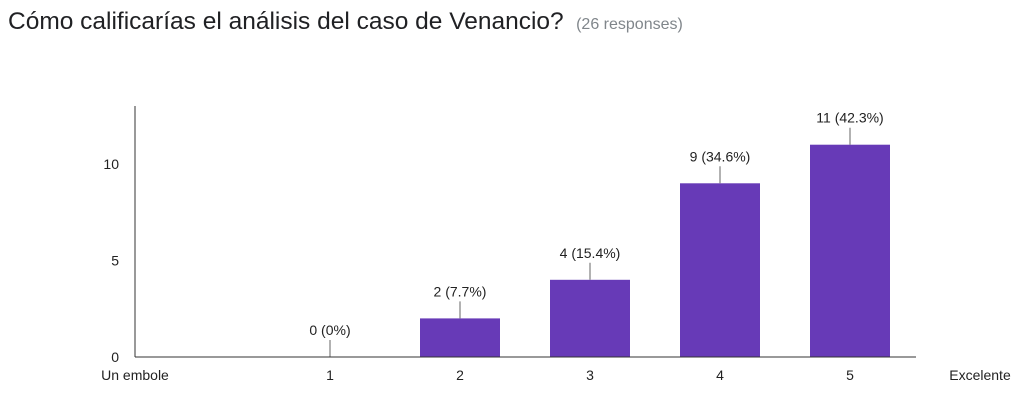  Describe the element at coordinates (590, 375) in the screenshot. I see `x-tick-label: 3` at that location.